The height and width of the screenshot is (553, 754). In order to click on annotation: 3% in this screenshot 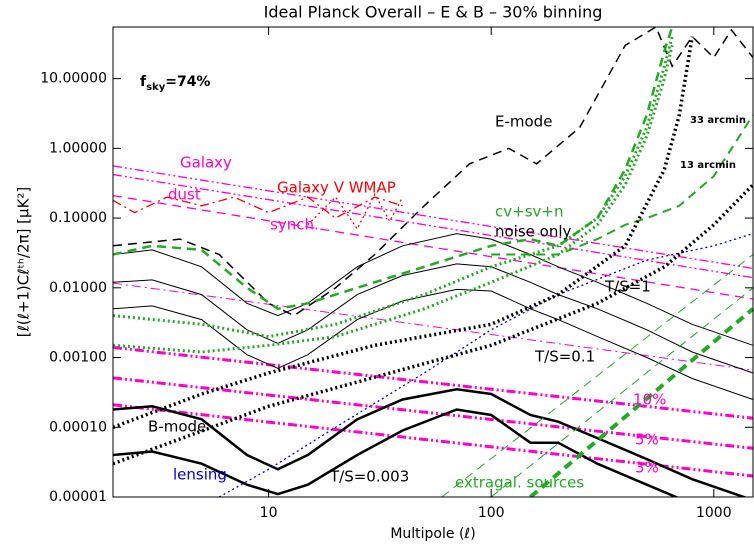, I will do `click(647, 468)`.